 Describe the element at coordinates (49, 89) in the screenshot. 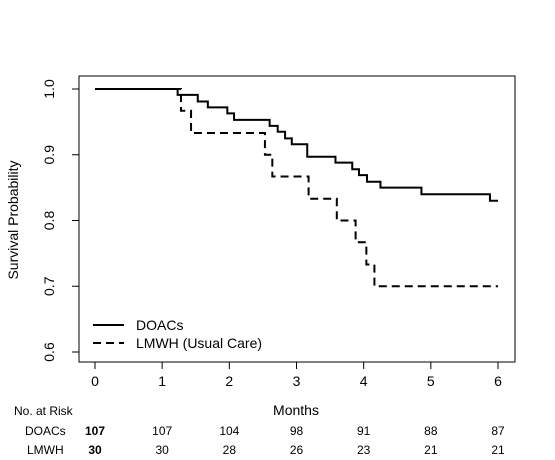

I see `y-tick-label: 1.0` at that location.